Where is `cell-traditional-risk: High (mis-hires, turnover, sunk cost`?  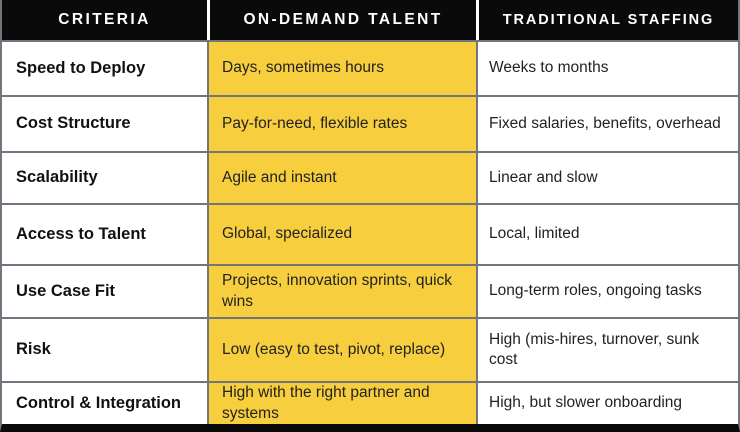
cell-traditional-risk: High (mis-hires, turnover, sunk cost is located at coordinates (607, 349).